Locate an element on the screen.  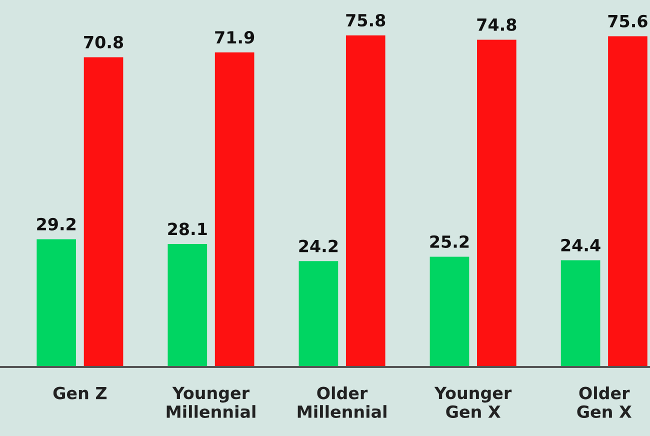
data-label: 24.2 is located at coordinates (318, 246).